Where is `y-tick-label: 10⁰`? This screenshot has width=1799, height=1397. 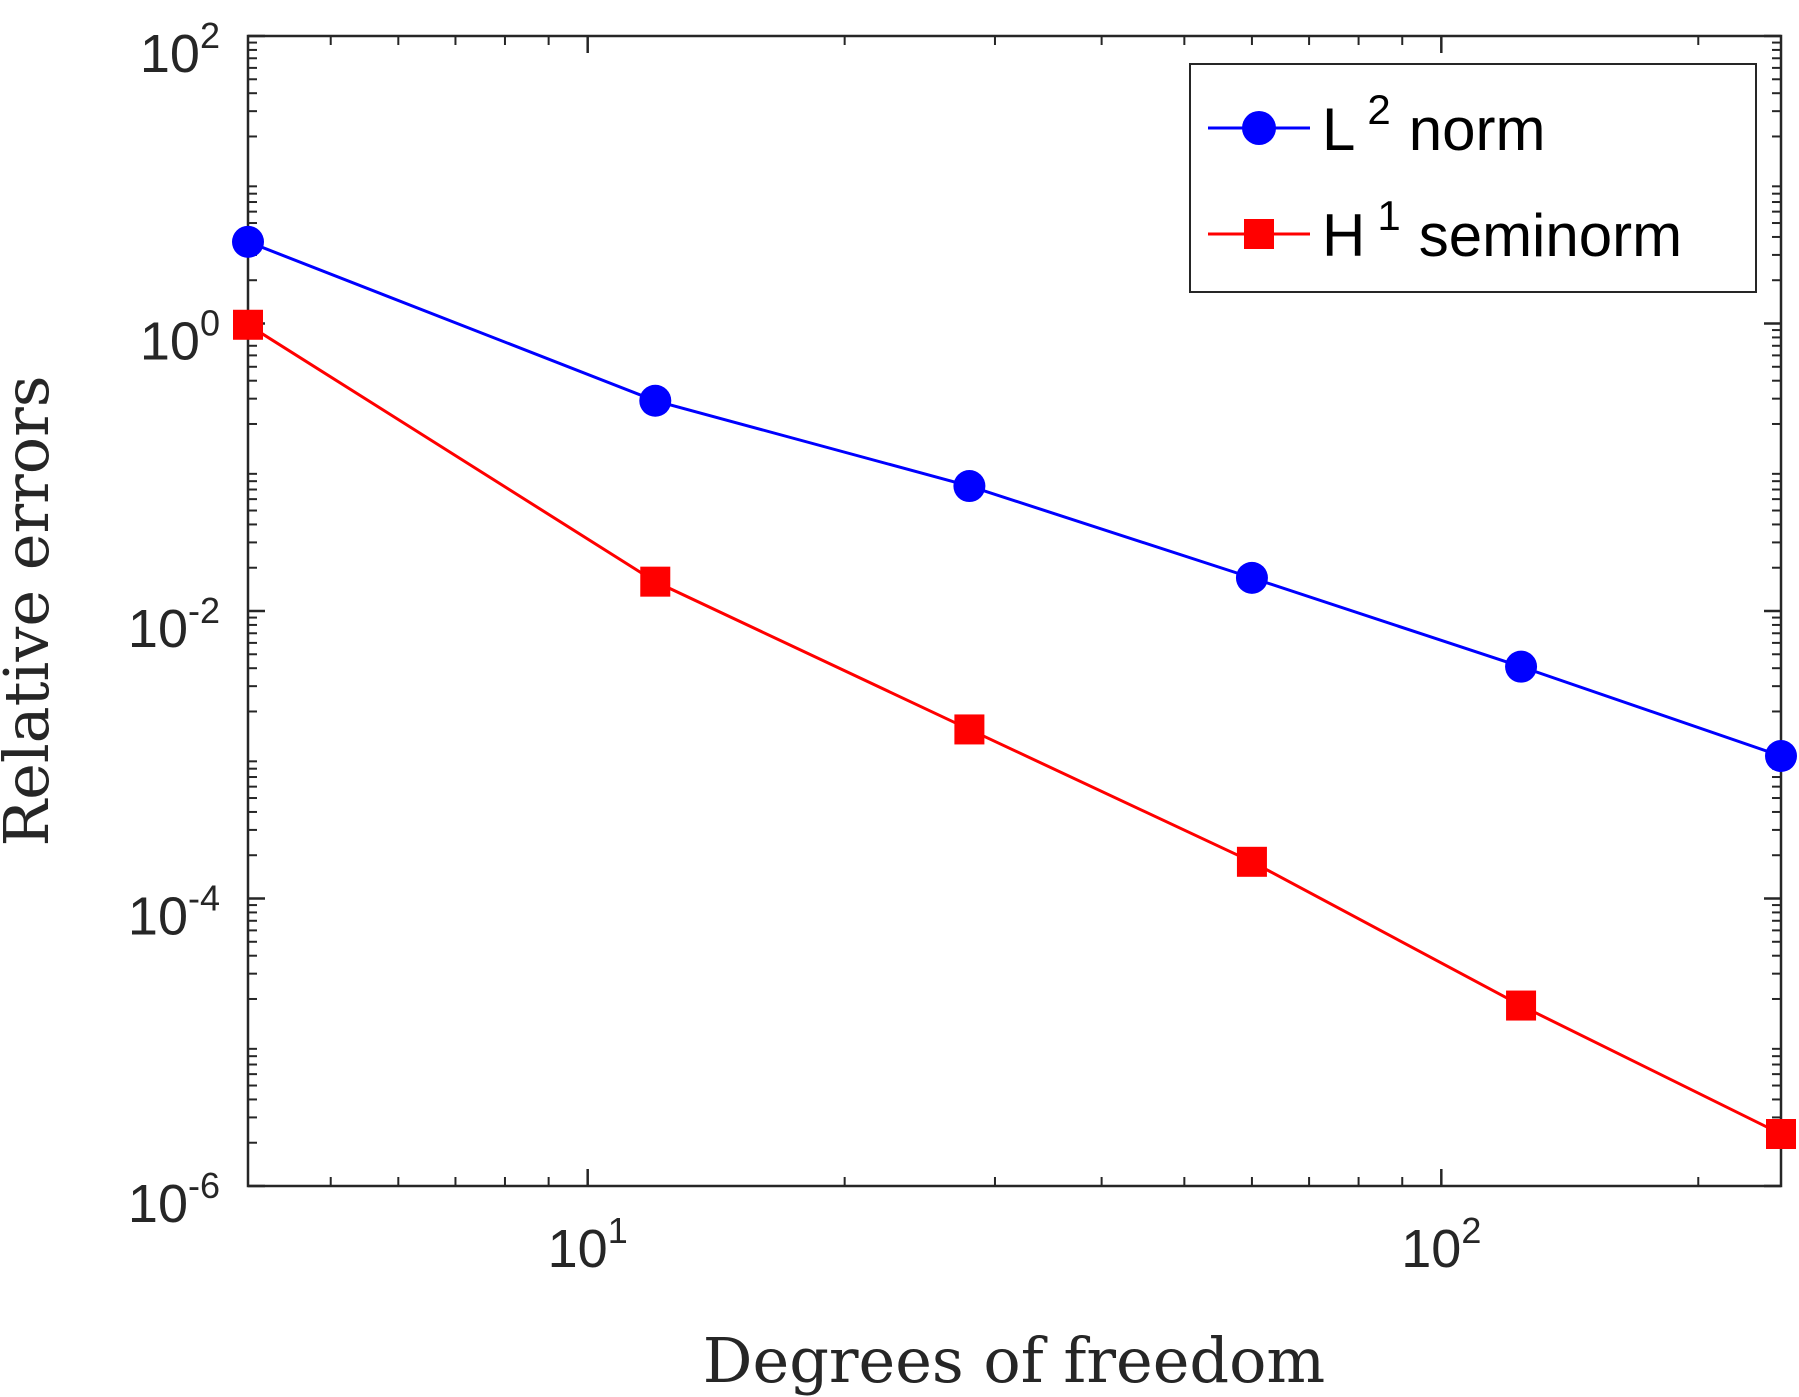 y-tick-label: 10⁰ is located at coordinates (180, 337).